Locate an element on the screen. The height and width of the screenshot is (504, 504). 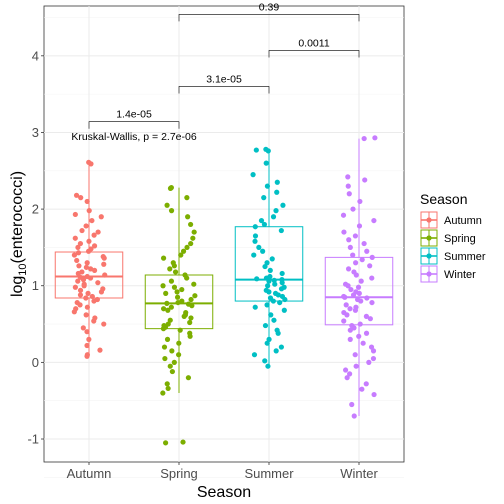
legend-label: Winter is located at coordinates (460, 275).